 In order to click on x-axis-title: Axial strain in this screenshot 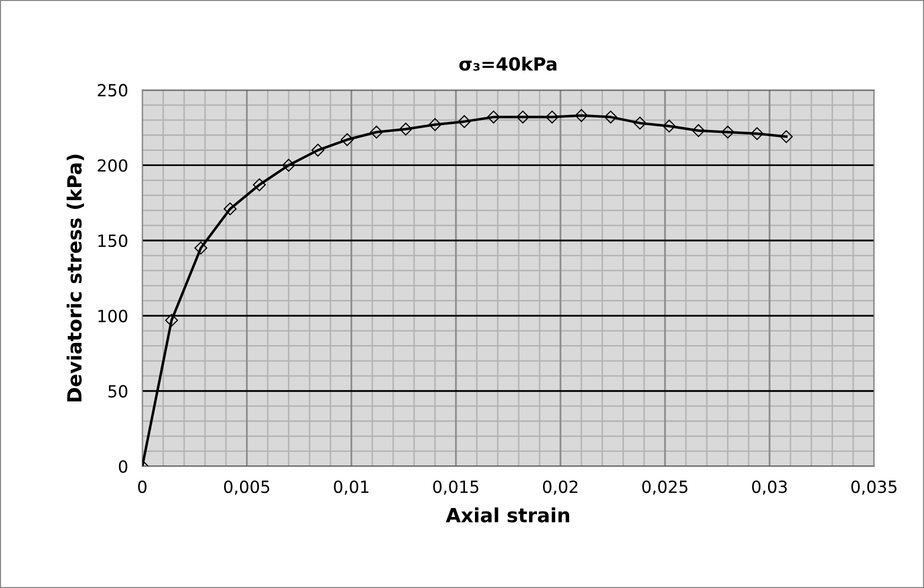, I will do `click(508, 514)`.